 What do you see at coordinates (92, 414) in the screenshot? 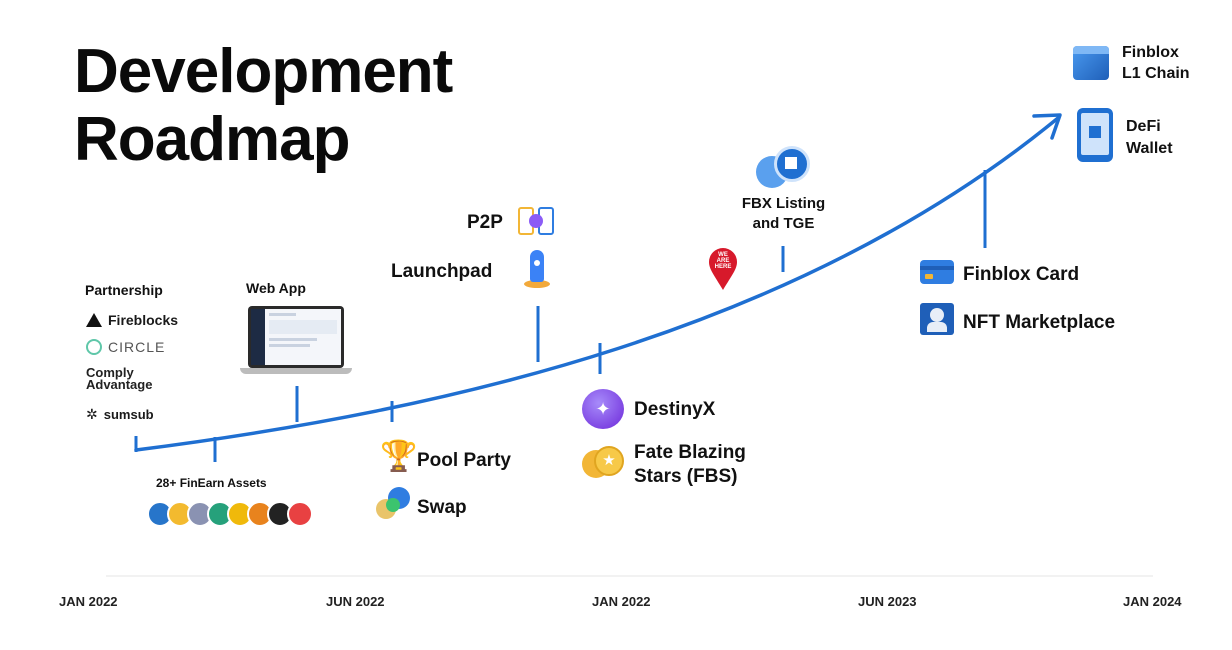
I see `sumsub-icon: ✲` at bounding box center [92, 414].